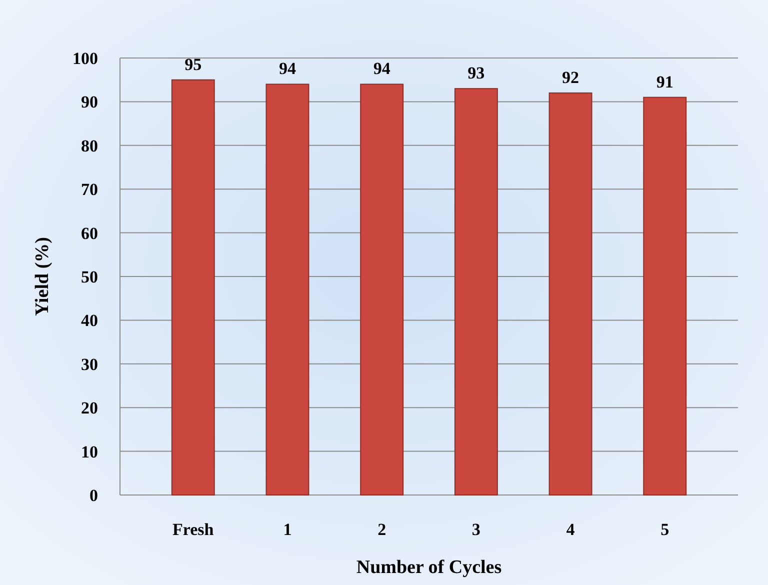 This screenshot has height=585, width=768. Describe the element at coordinates (85, 58) in the screenshot. I see `y-tick-label: 100` at that location.